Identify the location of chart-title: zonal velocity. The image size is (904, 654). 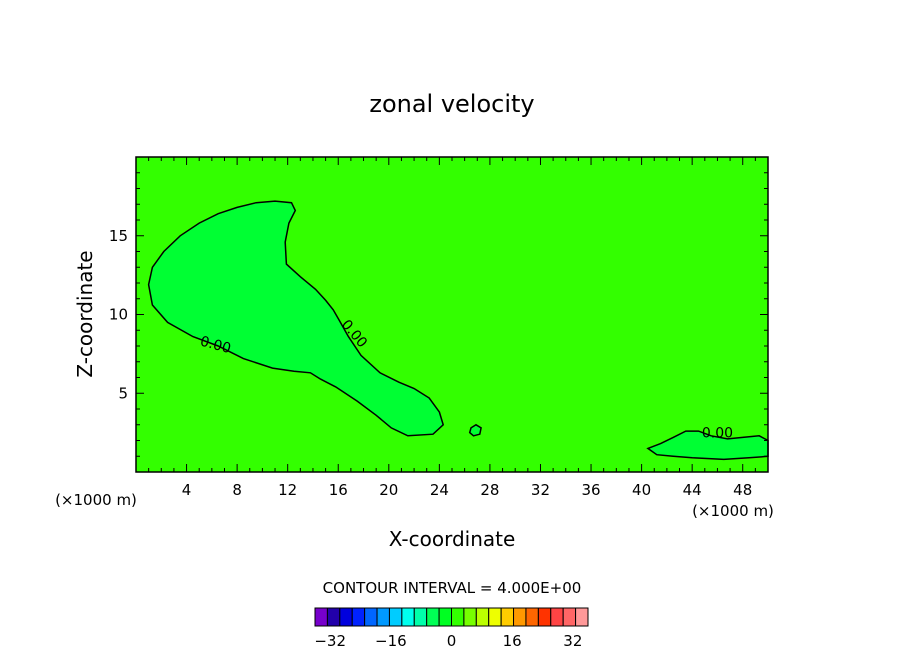
(451, 104).